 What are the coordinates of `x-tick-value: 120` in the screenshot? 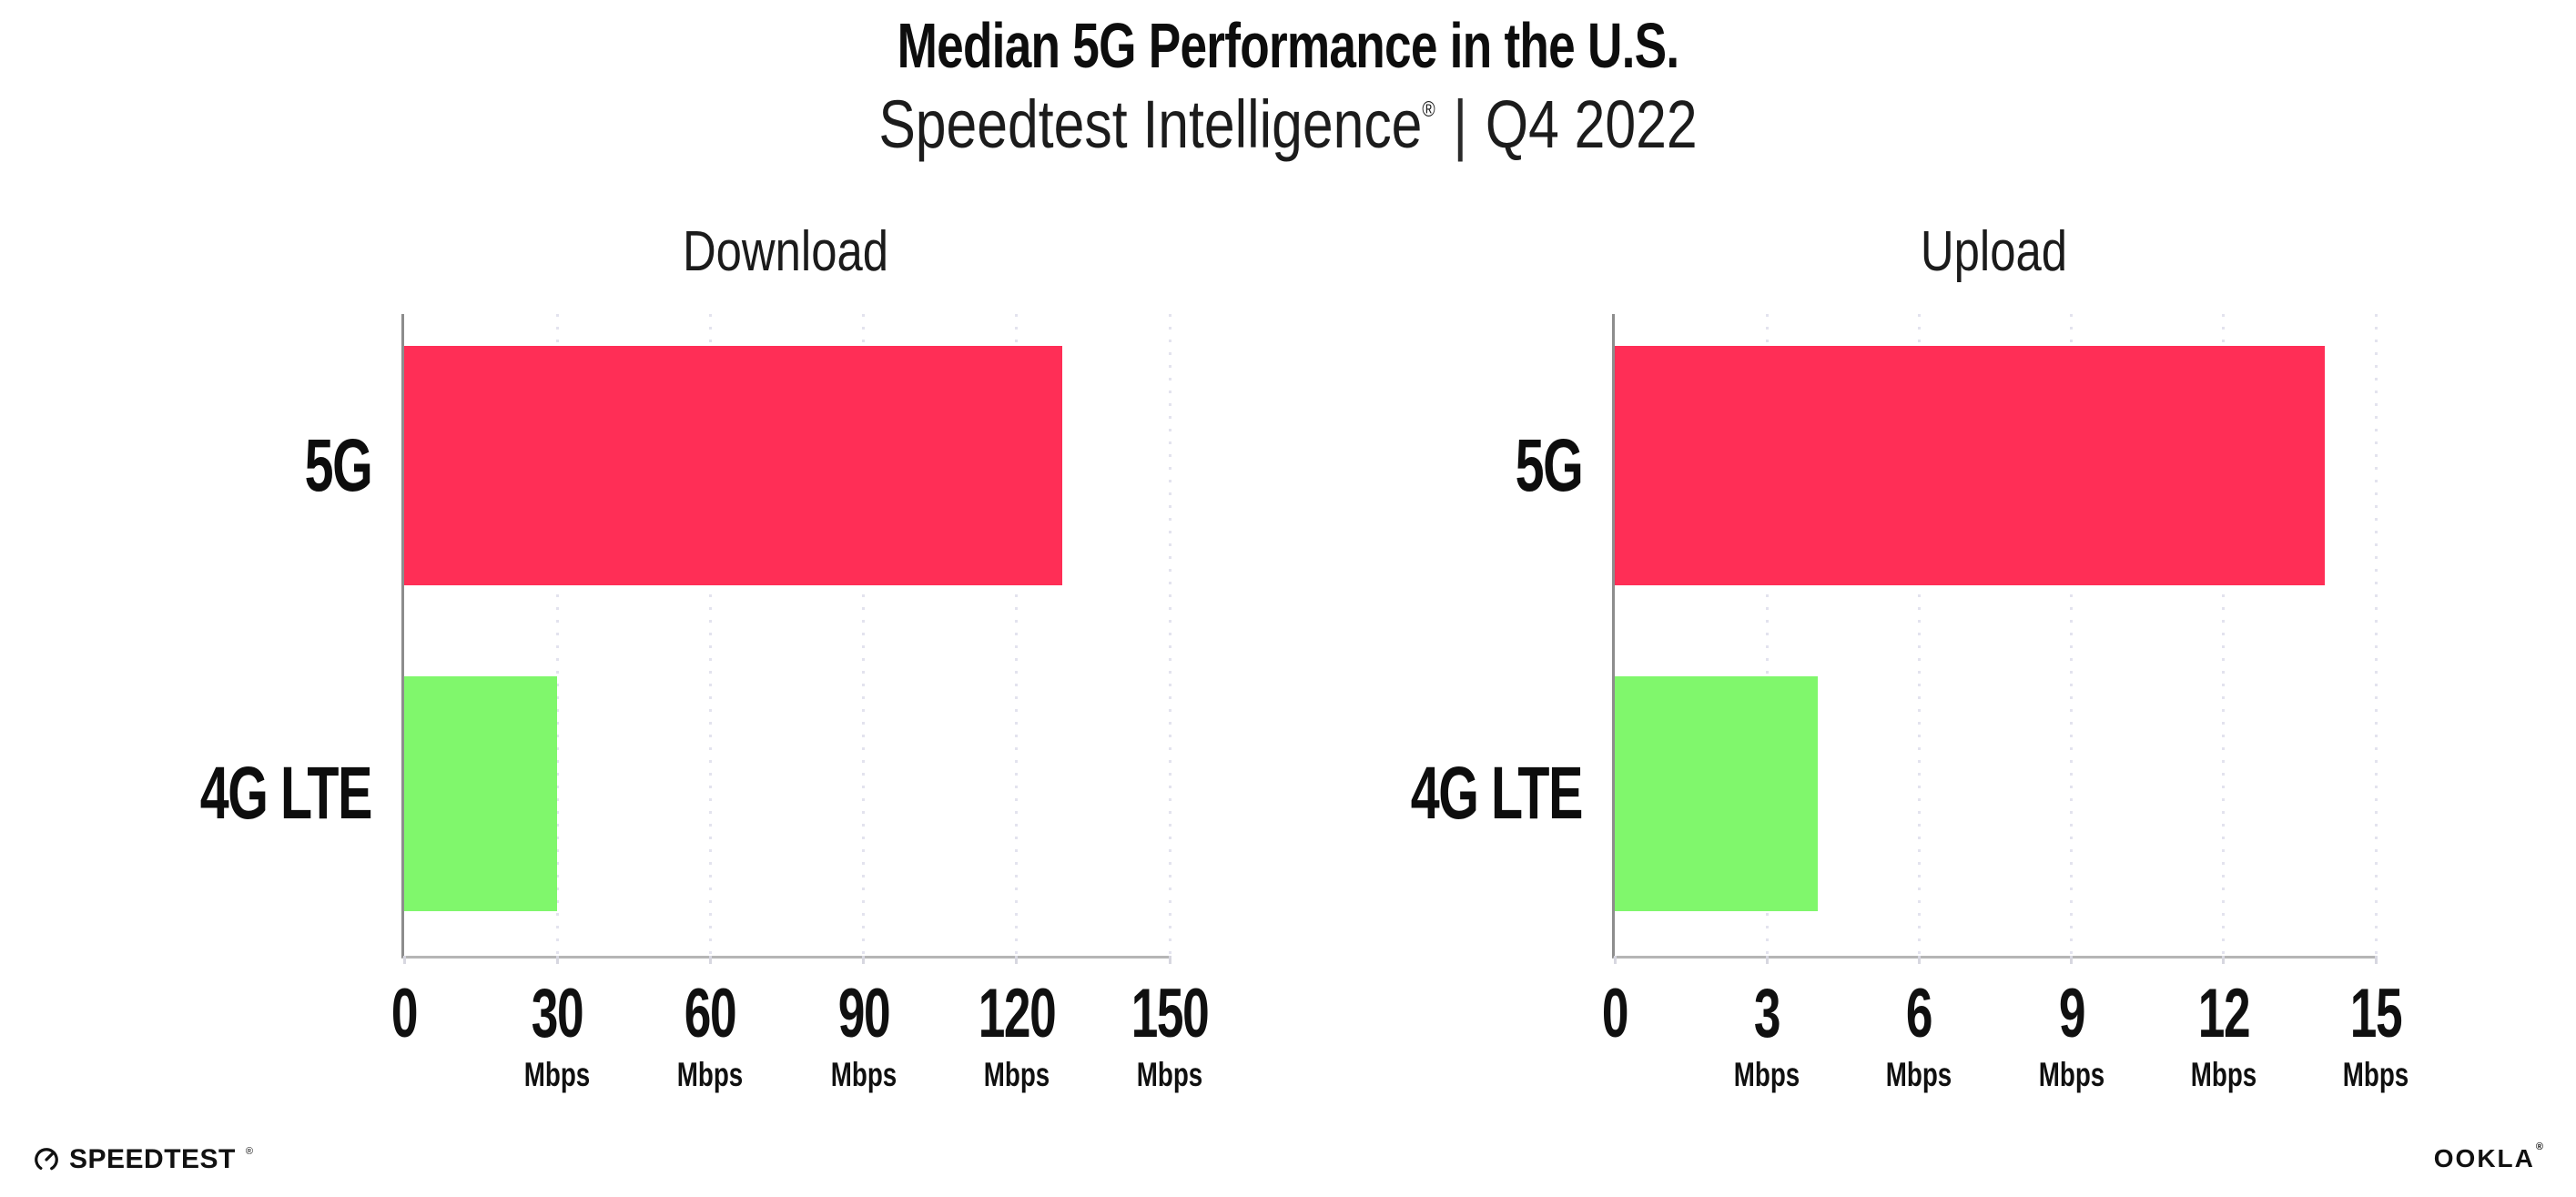 It's located at (1017, 1014).